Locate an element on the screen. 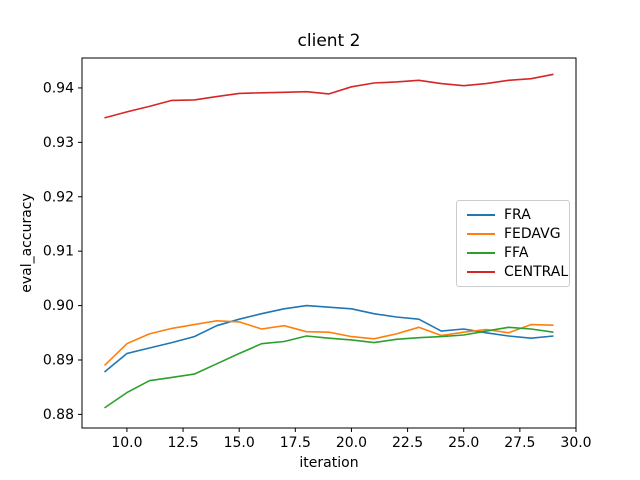 Image resolution: width=640 pixels, height=480 pixels. x-tick-label: 12.5 is located at coordinates (182, 443).